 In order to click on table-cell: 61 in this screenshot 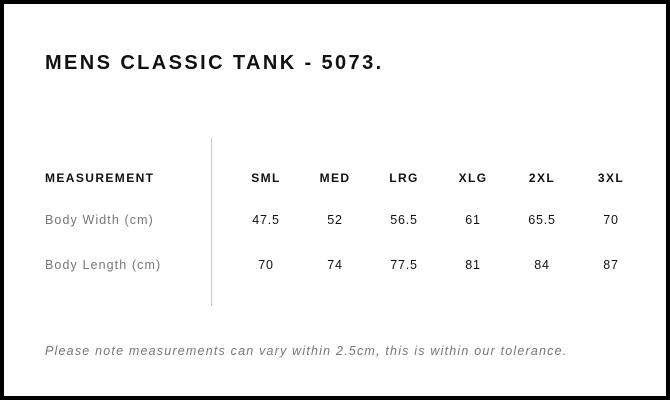, I will do `click(473, 220)`.